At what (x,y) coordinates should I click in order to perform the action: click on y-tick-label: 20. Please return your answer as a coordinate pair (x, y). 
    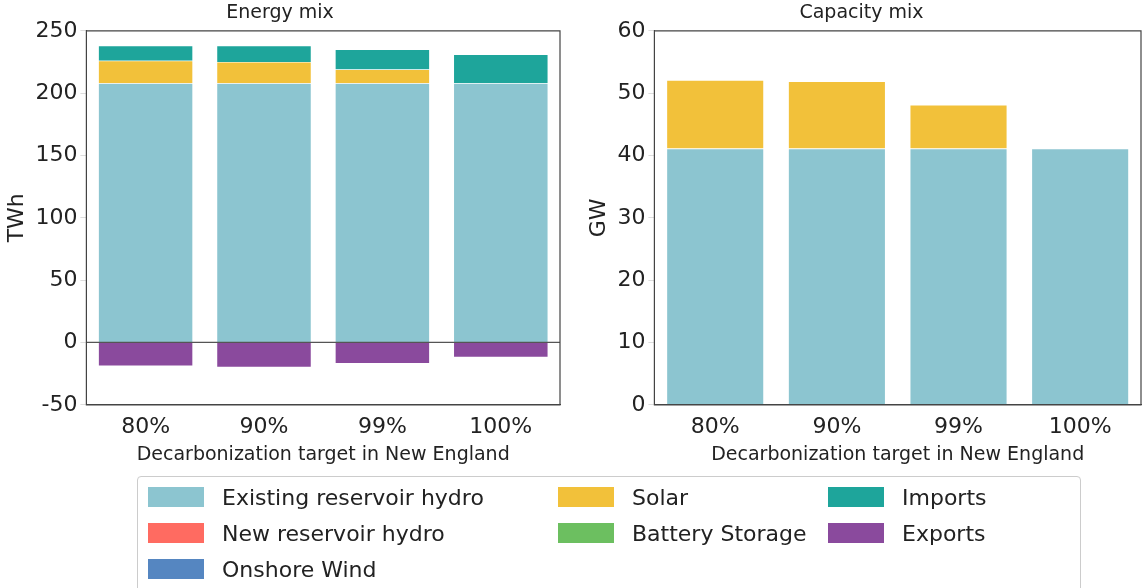
    Looking at the image, I should click on (631, 278).